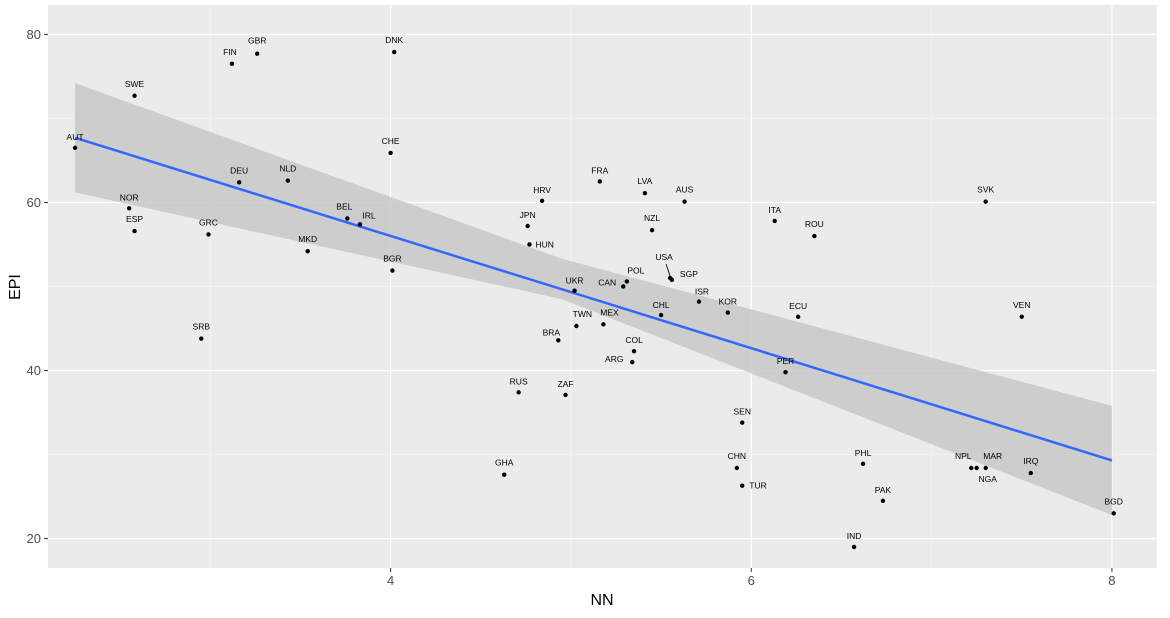 This screenshot has width=1170, height=618. I want to click on point-label-bgd: BGD, so click(1114, 501).